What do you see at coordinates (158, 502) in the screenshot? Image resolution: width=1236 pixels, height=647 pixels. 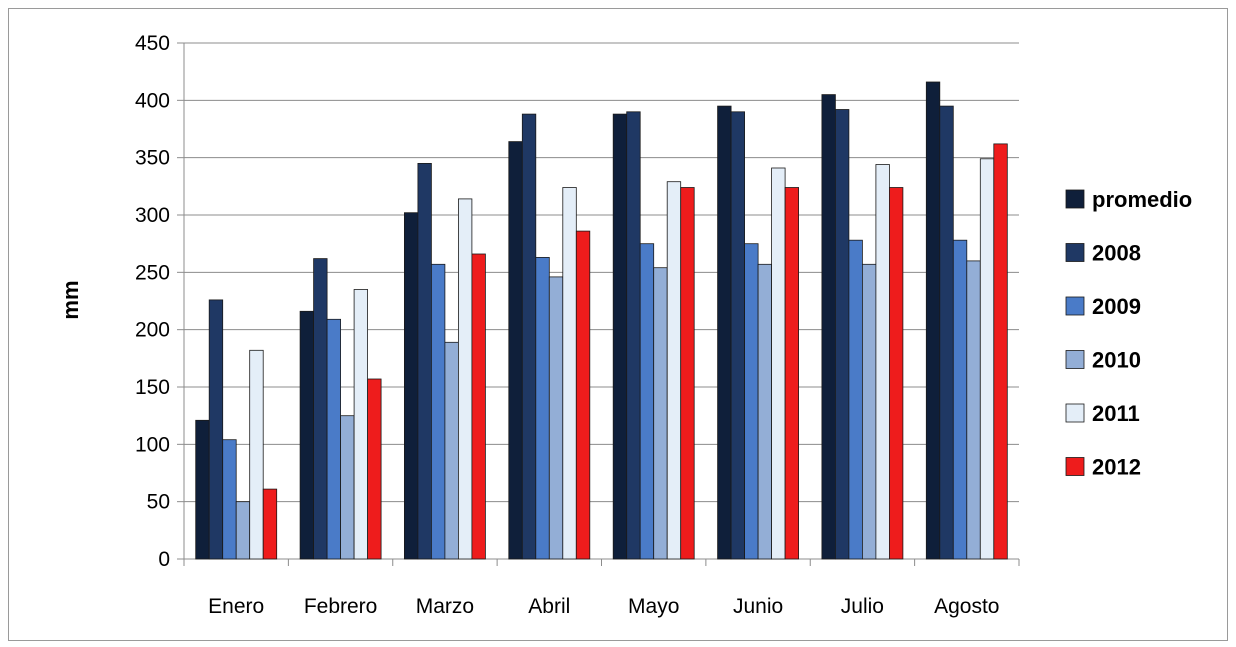 I see `y-tick-label: 50` at bounding box center [158, 502].